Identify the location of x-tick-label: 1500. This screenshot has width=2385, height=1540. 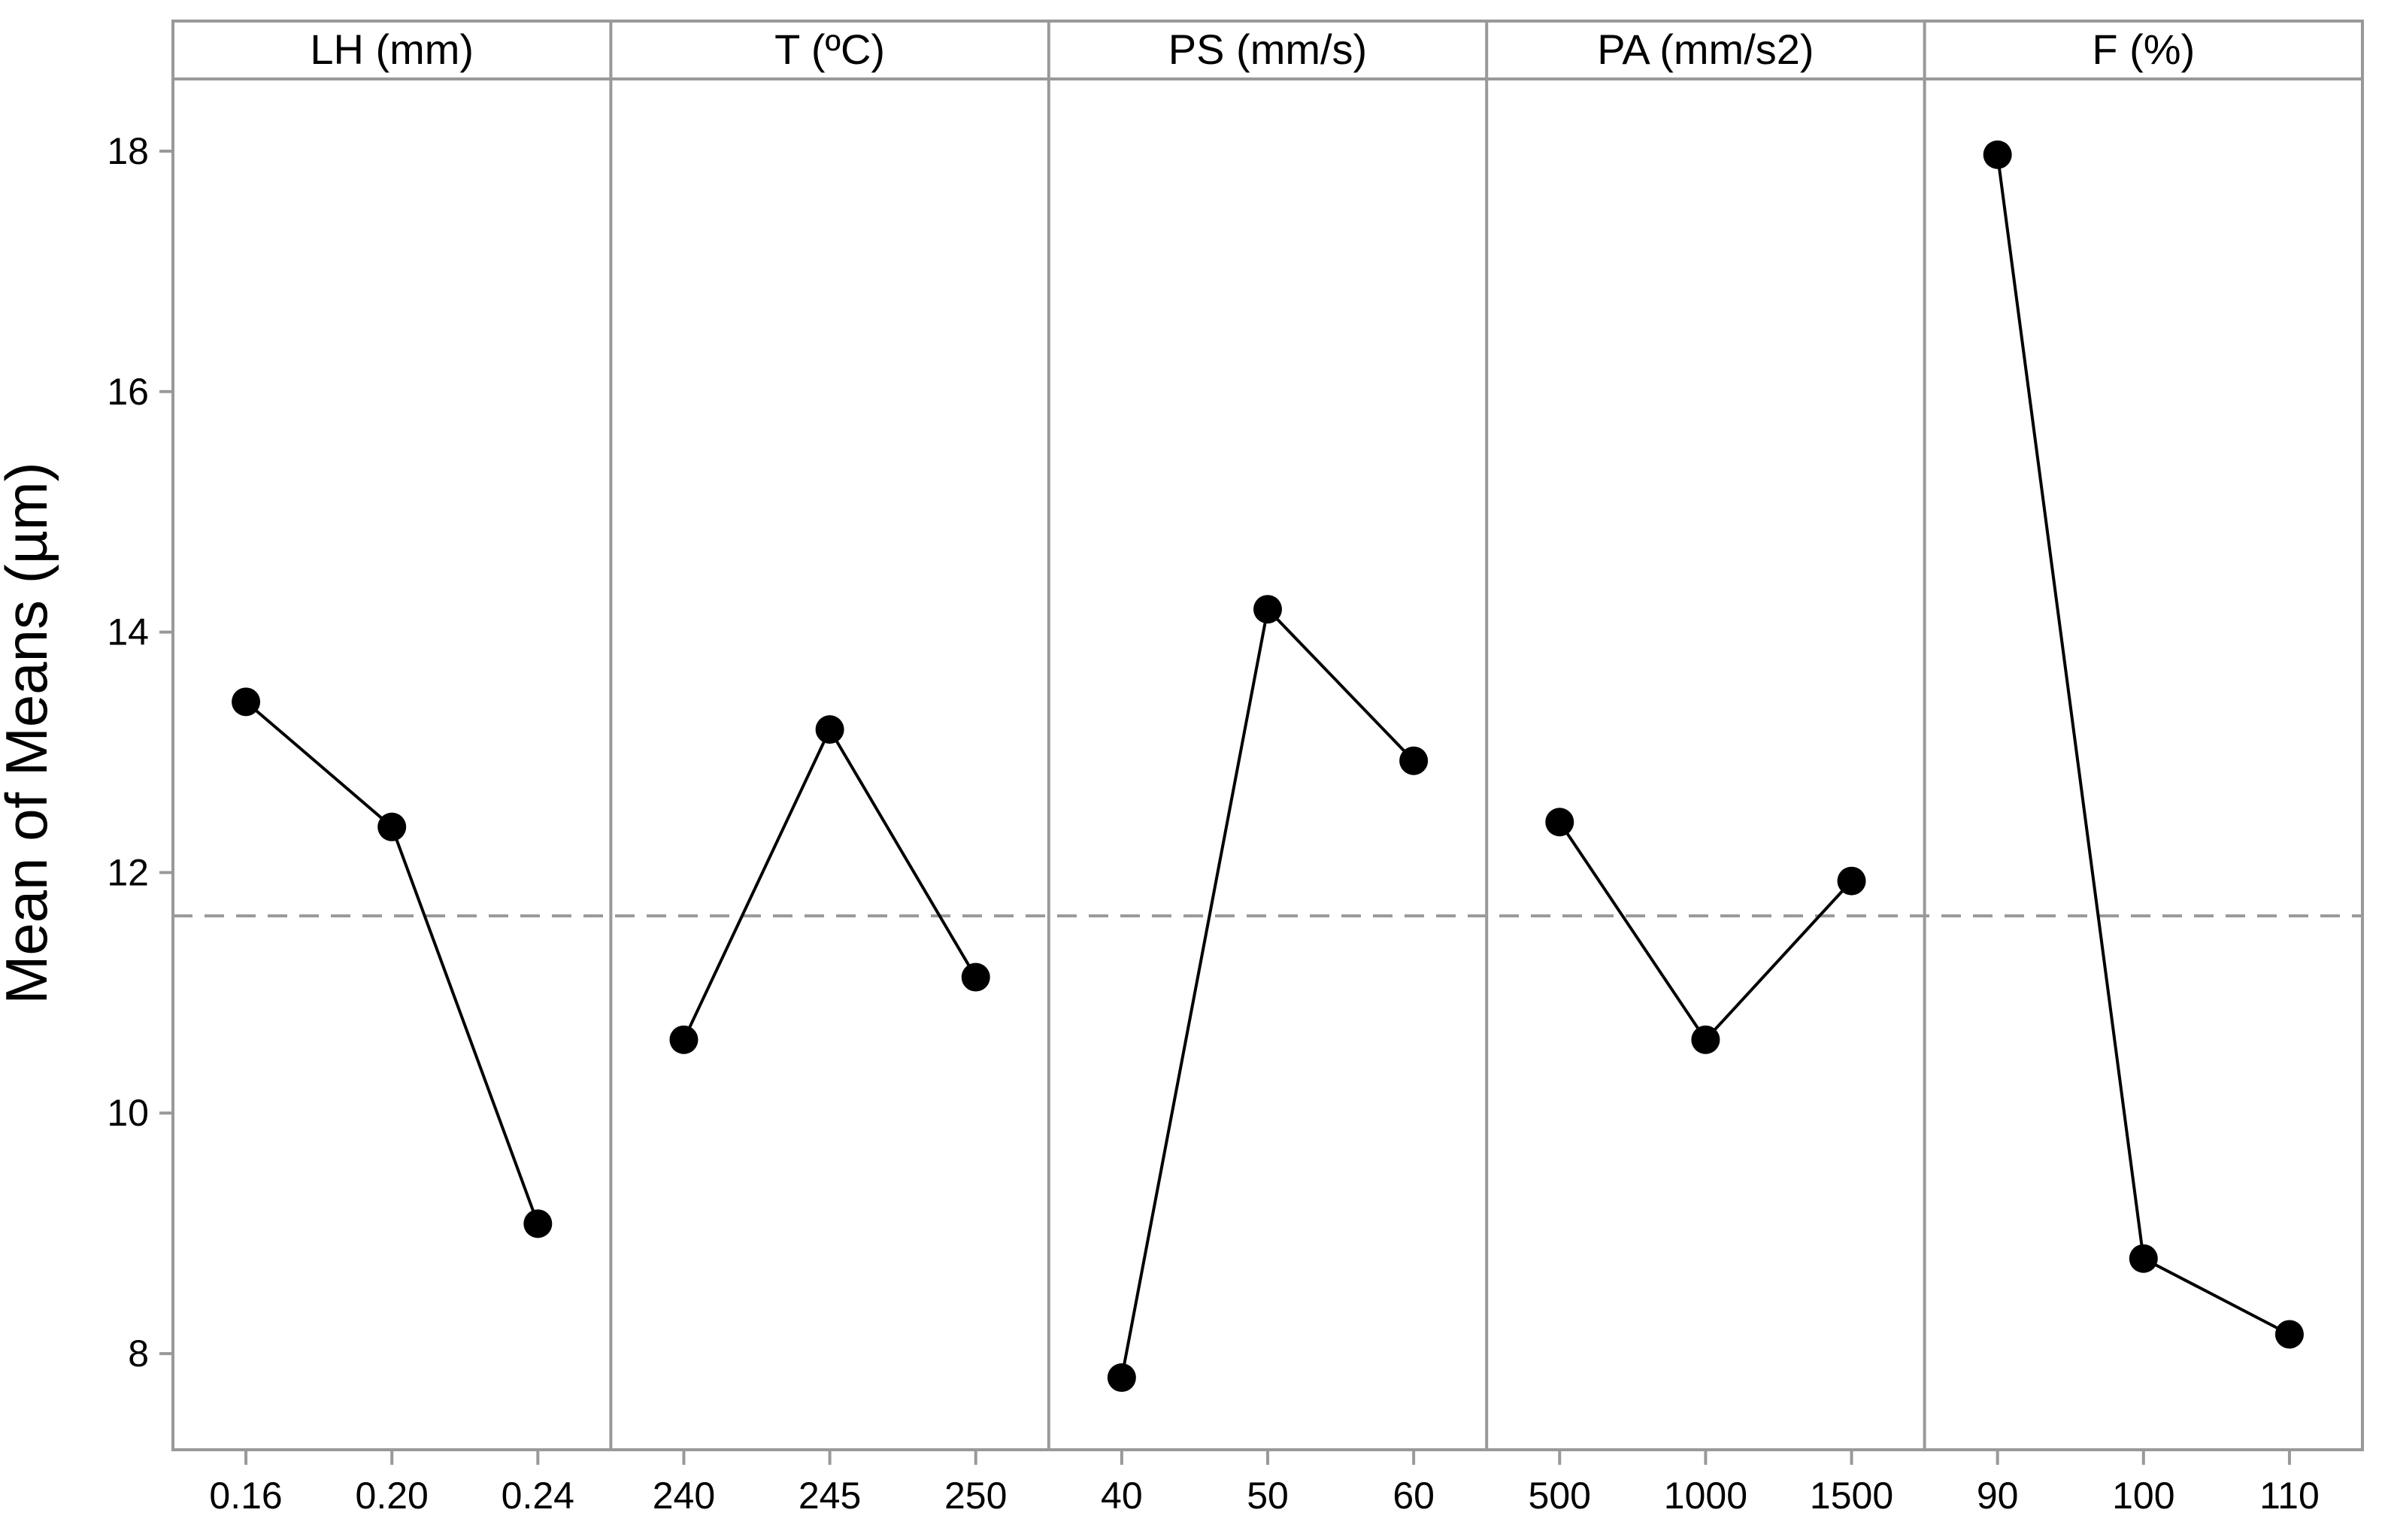
(1852, 1496).